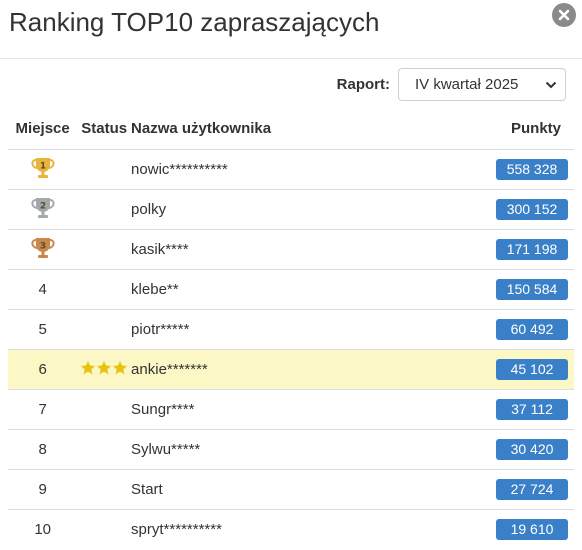 The image size is (582, 550). I want to click on bronze-trophy-icon: 3, so click(43, 250).